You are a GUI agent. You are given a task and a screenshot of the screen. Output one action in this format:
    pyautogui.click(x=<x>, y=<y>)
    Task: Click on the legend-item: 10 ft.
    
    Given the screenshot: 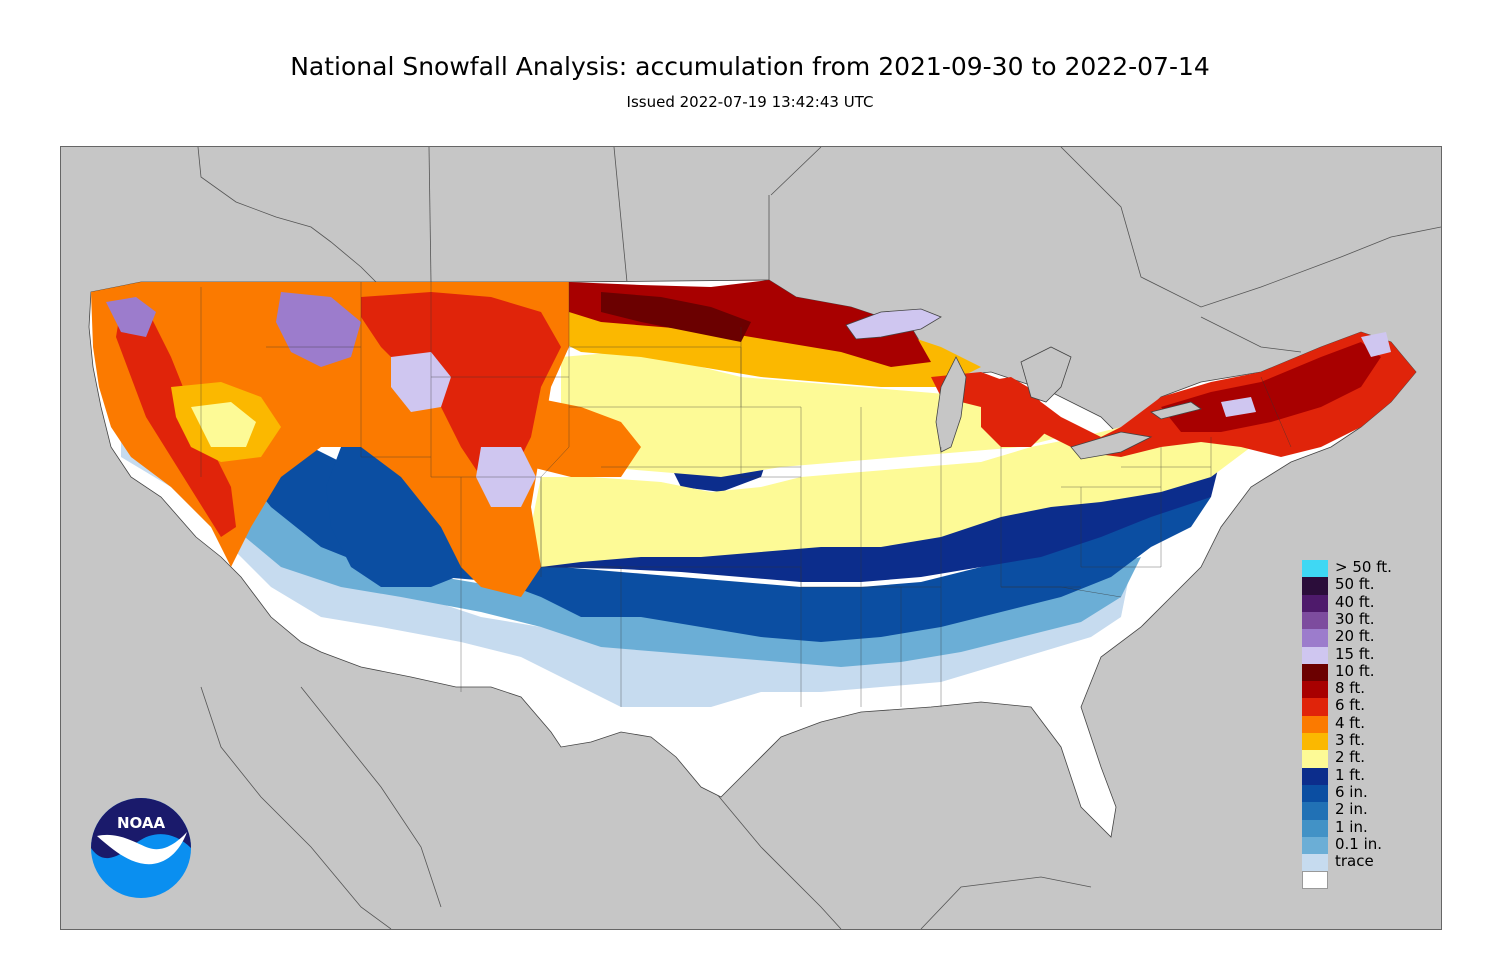 What is the action you would take?
    pyautogui.click(x=1357, y=671)
    